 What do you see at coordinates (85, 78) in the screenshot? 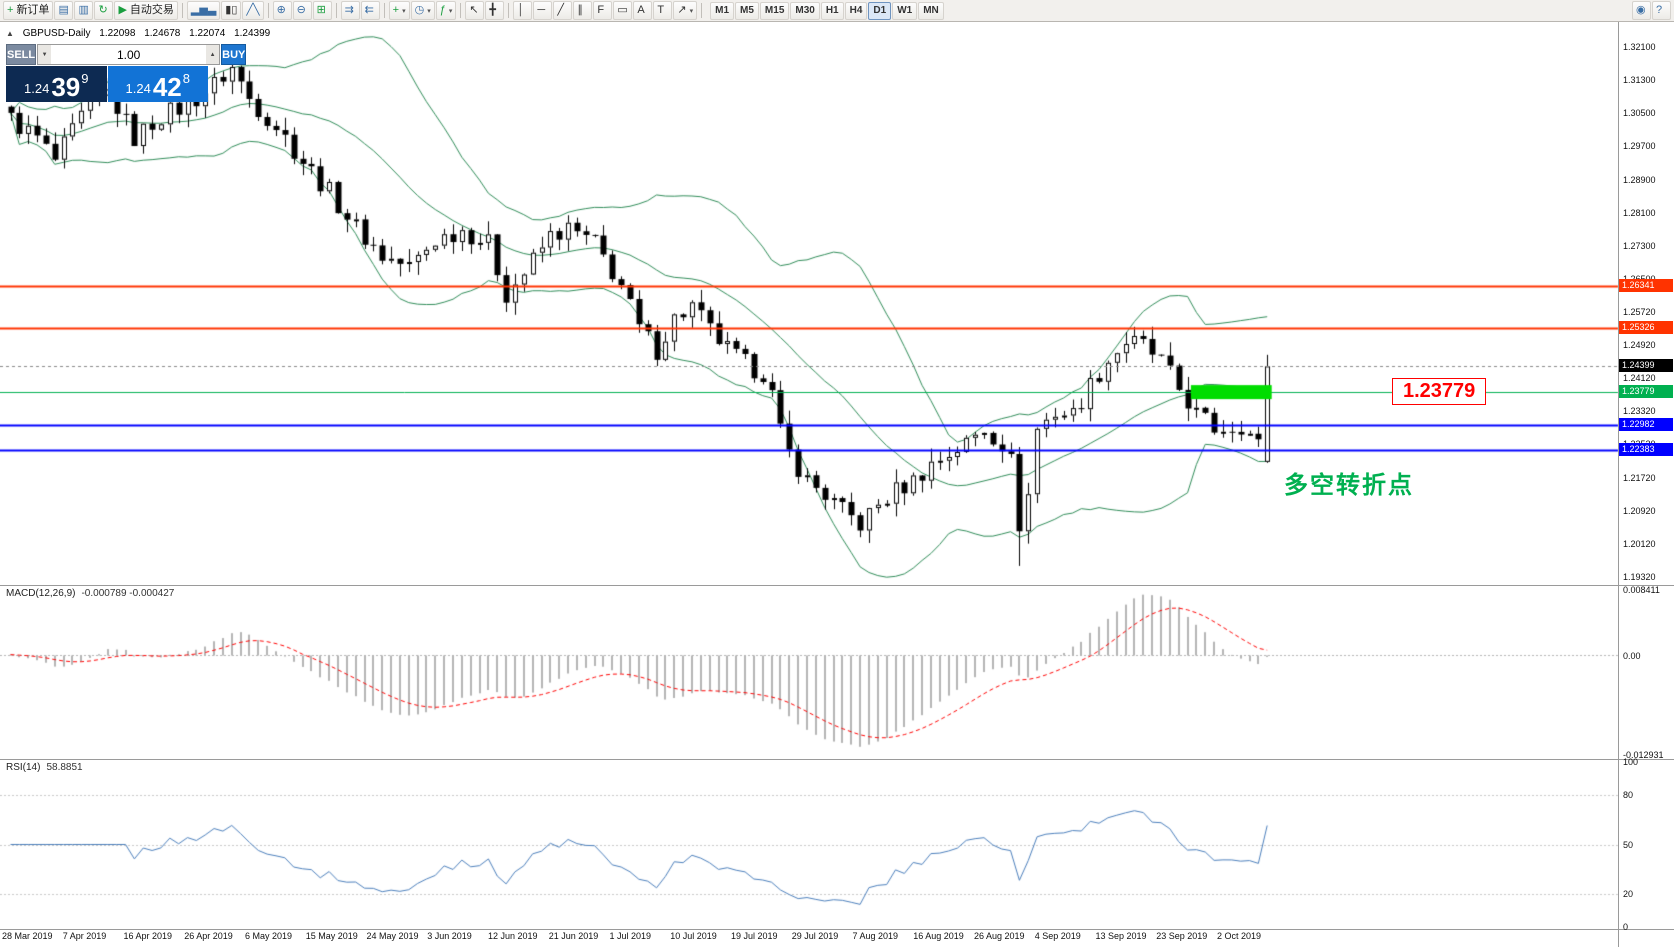
I see `sell-price-point: 9` at bounding box center [85, 78].